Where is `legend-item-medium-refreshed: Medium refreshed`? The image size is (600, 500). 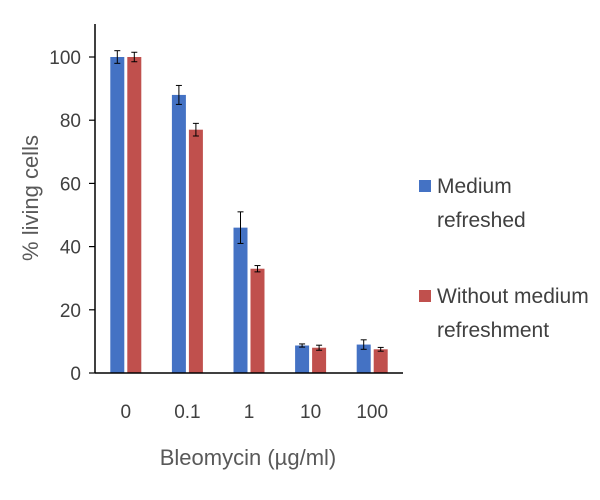
legend-item-medium-refreshed: Medium refreshed is located at coordinates (508, 204).